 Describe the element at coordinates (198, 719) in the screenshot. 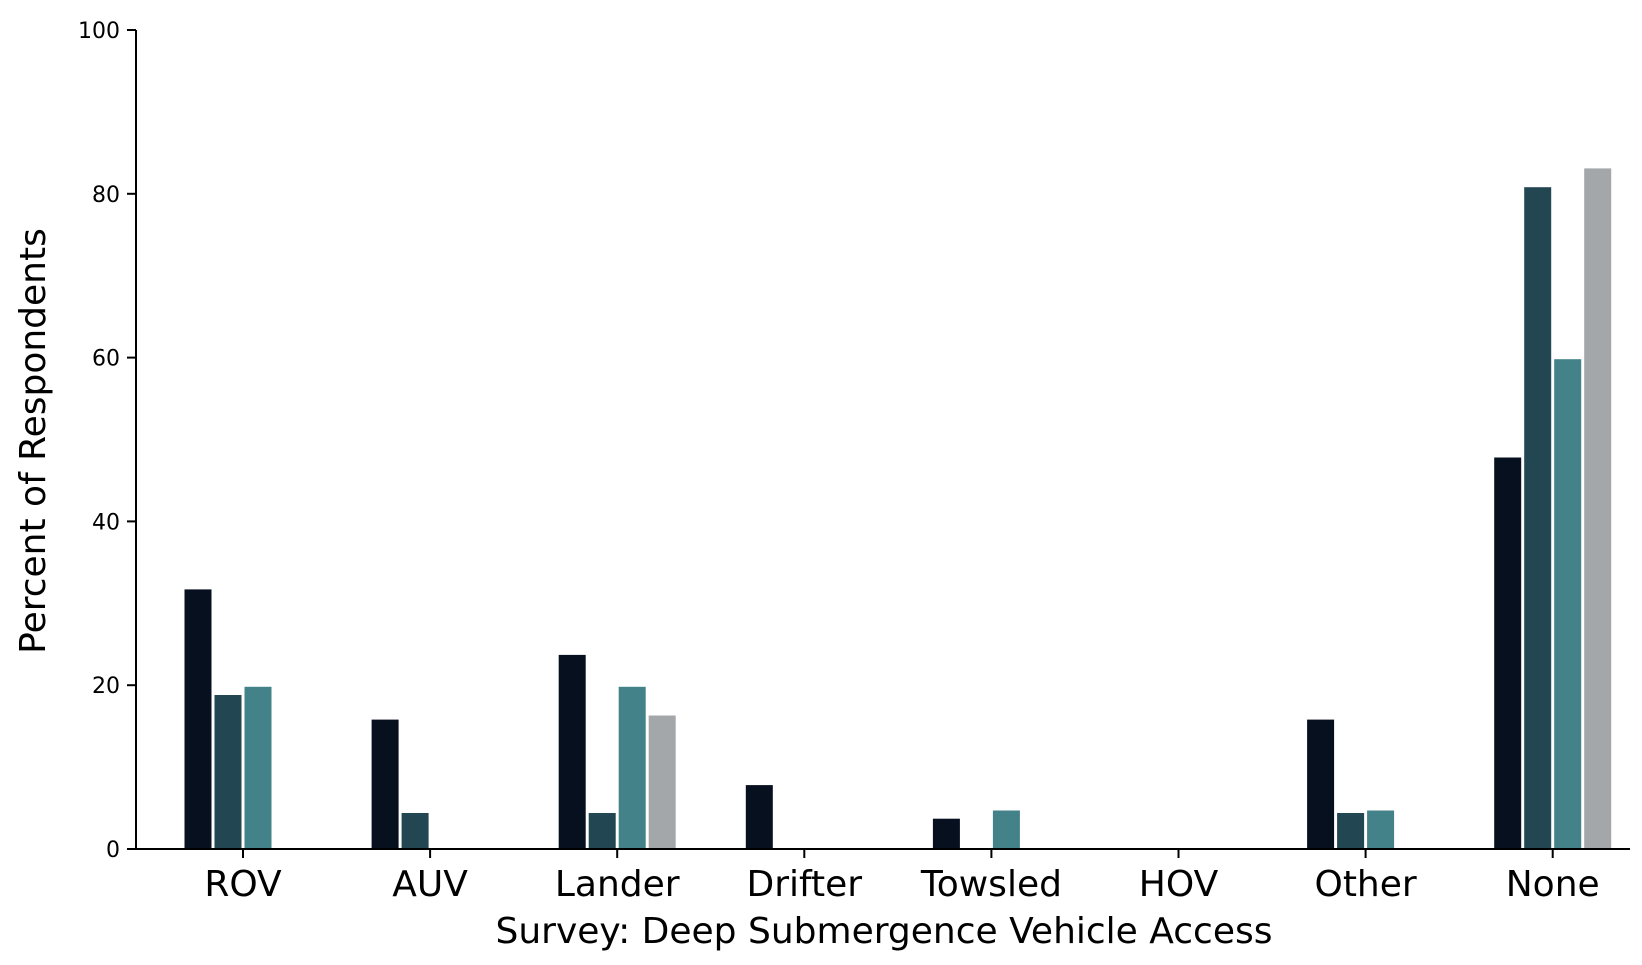

I see `bar-rov-s1` at that location.